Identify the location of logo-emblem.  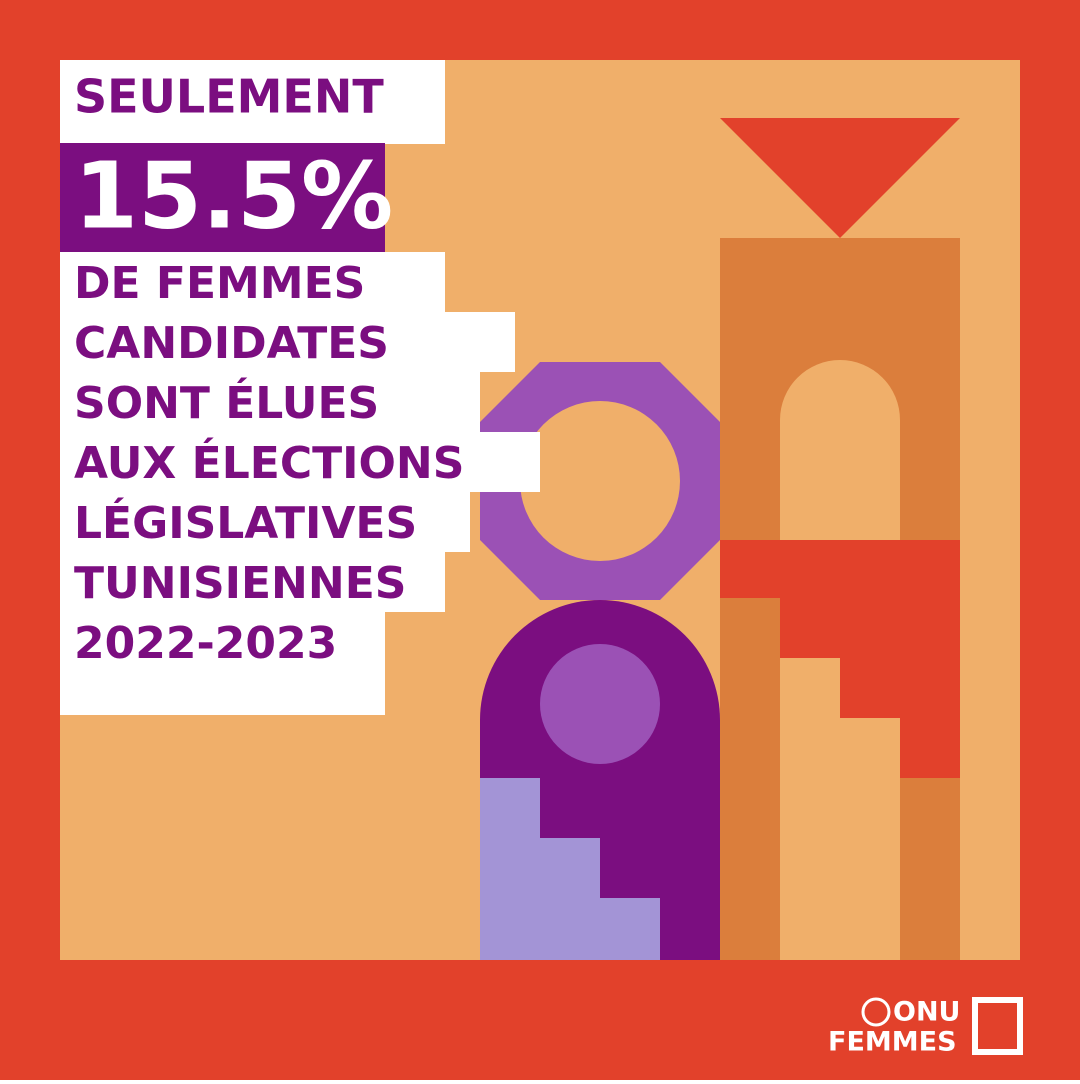
(876, 1012).